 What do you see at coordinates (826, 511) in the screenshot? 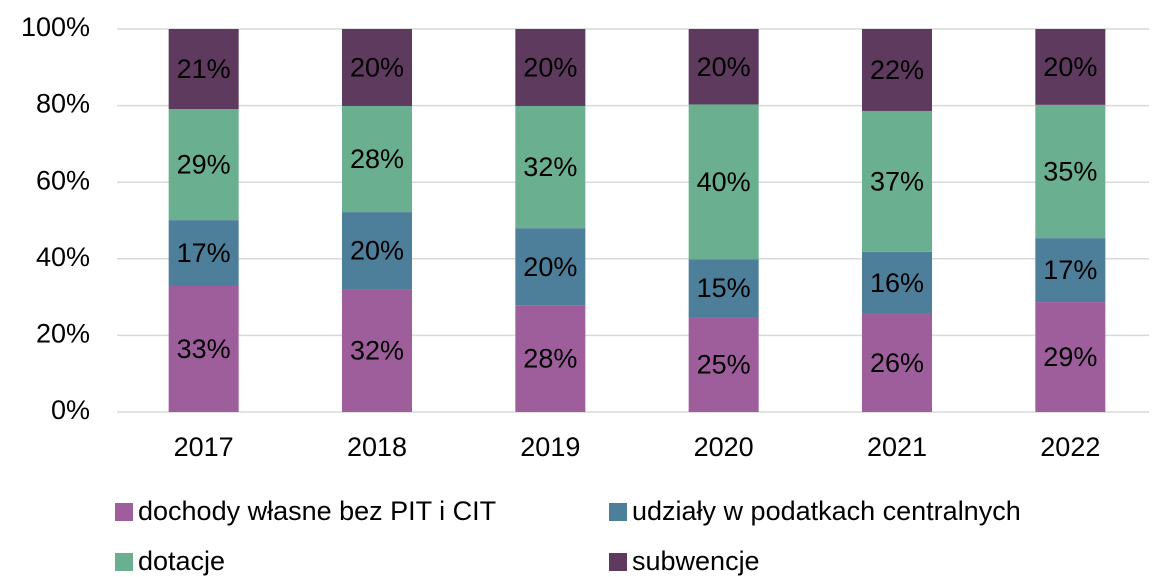
I see `legend-label: udziały w podatkach centralnych` at bounding box center [826, 511].